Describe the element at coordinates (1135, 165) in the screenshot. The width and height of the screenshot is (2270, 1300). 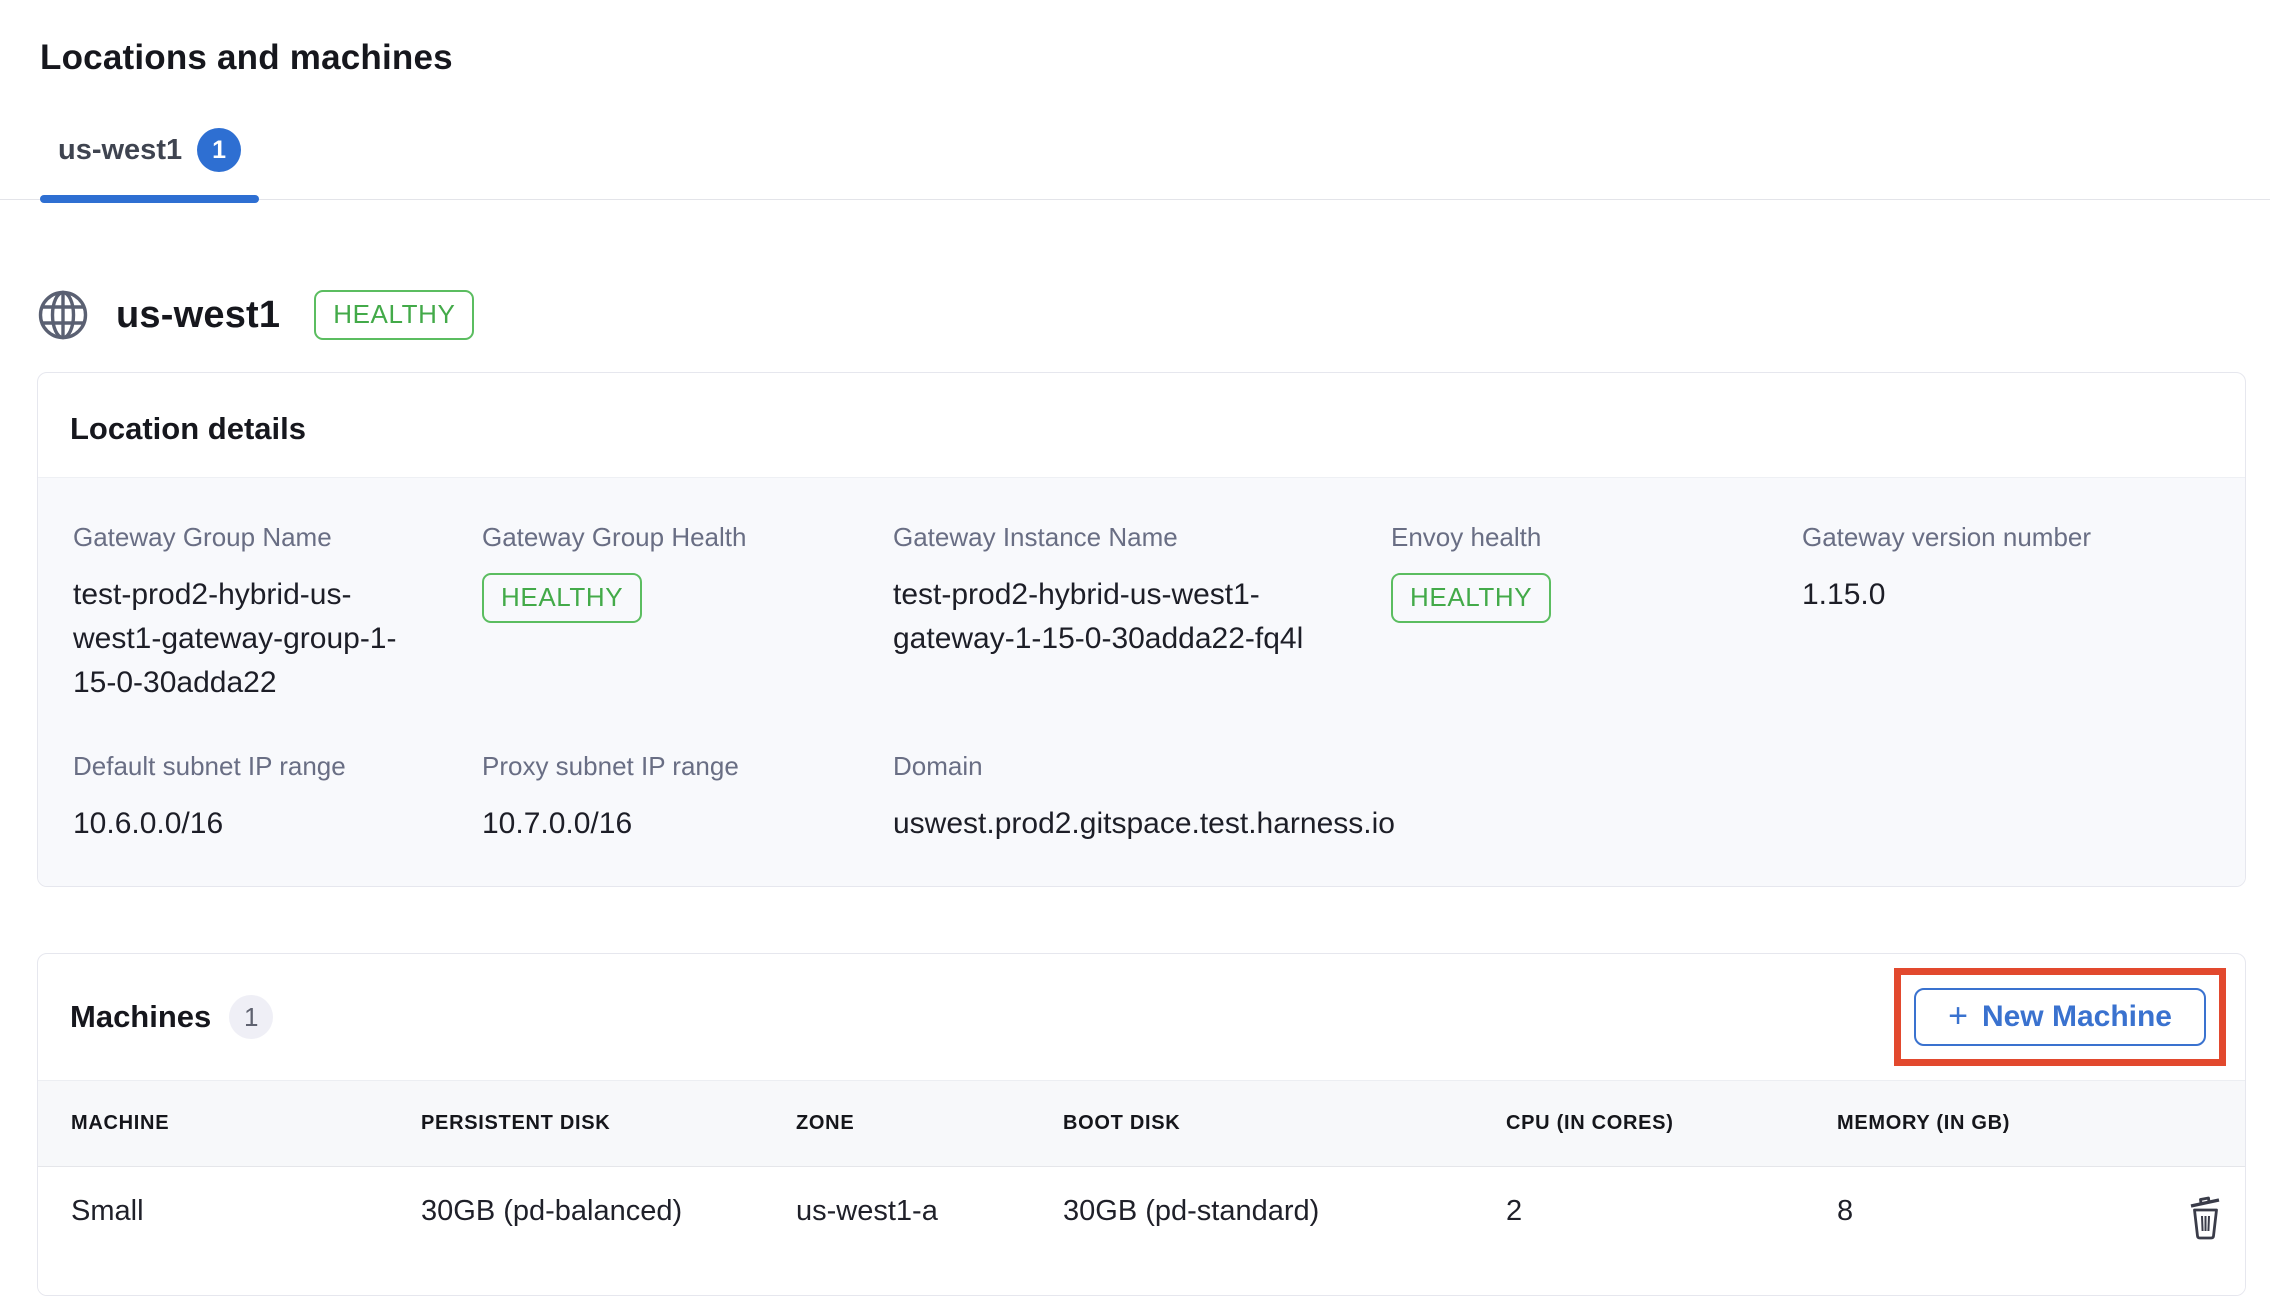
I see `location-tabbar: us-west1 1` at that location.